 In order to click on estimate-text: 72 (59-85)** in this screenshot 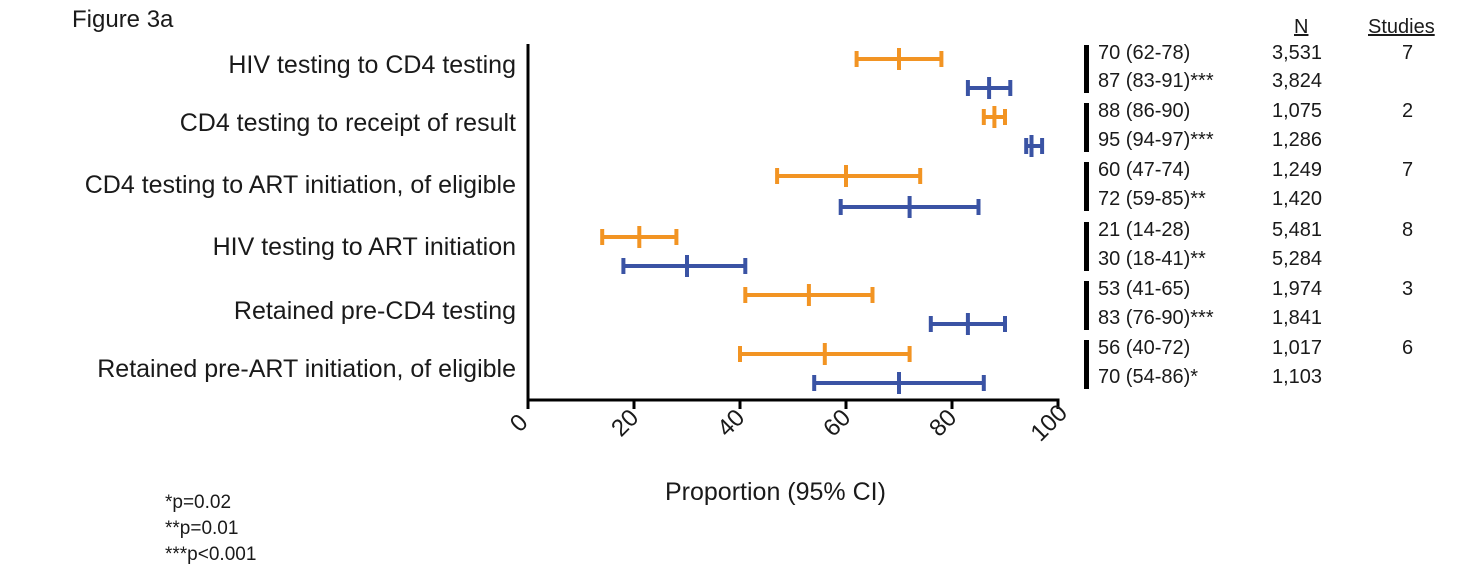, I will do `click(1152, 199)`.